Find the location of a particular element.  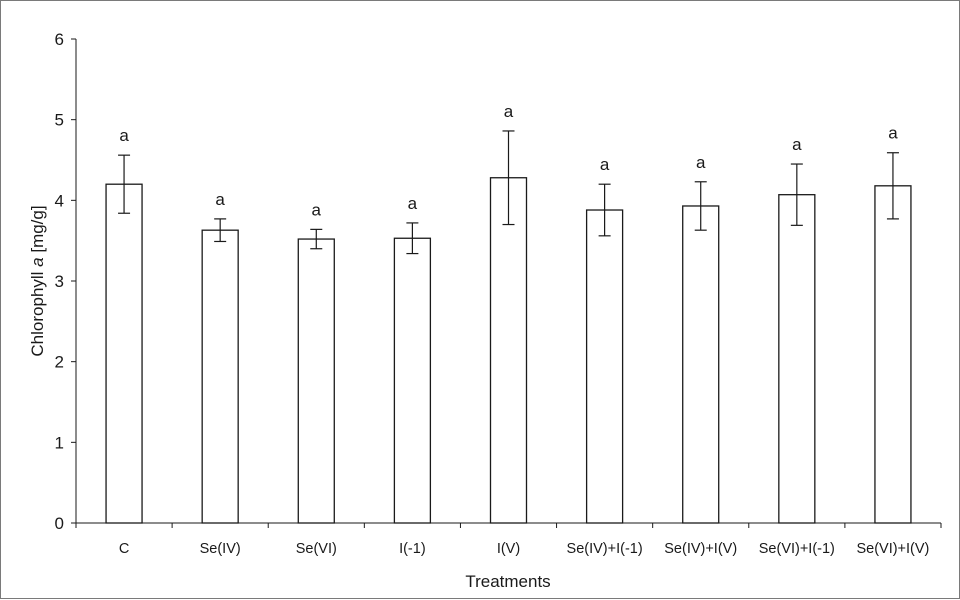

x-tick-label: Se(IV)+I(V) is located at coordinates (700, 549).